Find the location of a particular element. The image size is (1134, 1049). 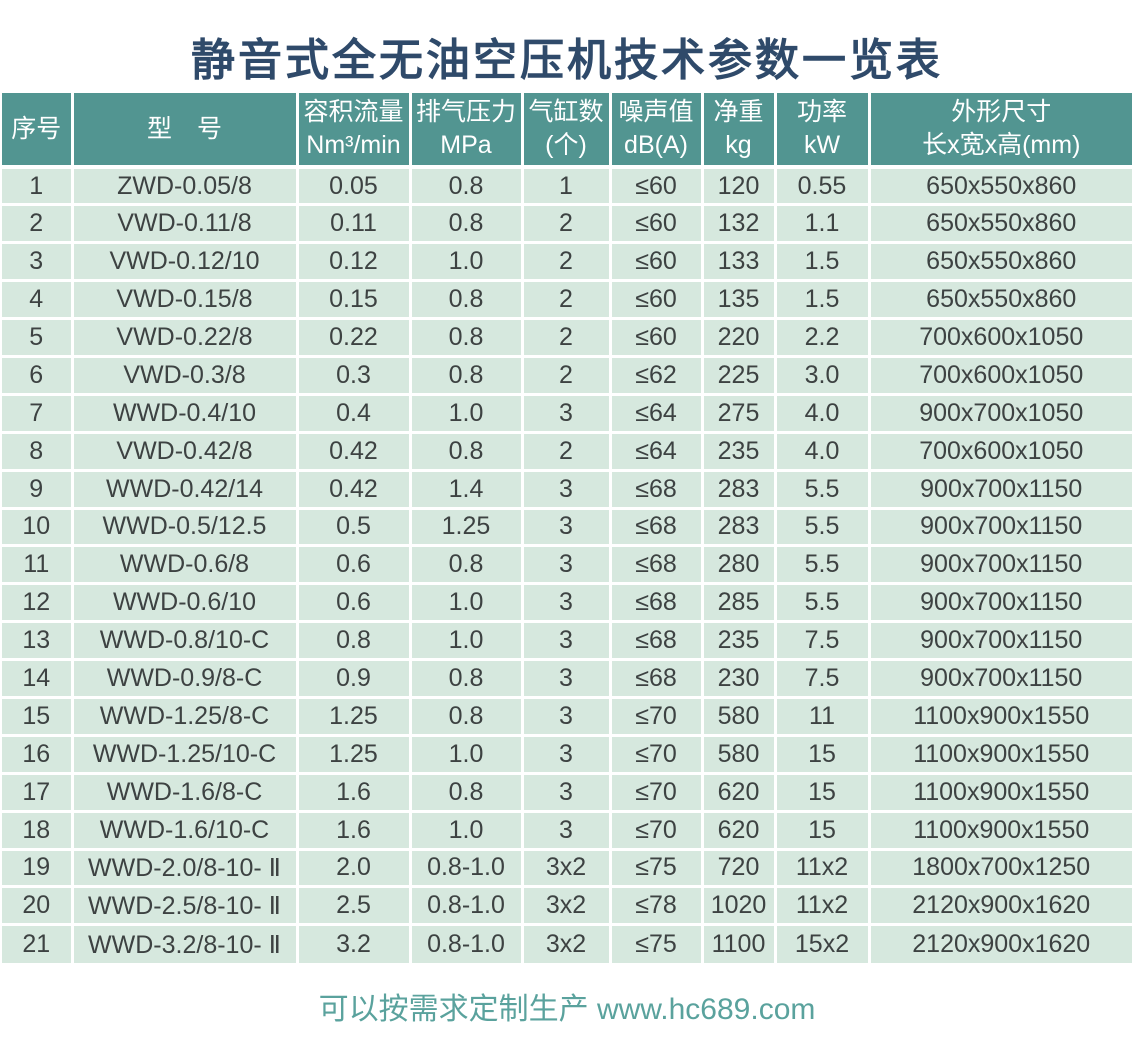

cell-weight: 620 is located at coordinates (739, 791).